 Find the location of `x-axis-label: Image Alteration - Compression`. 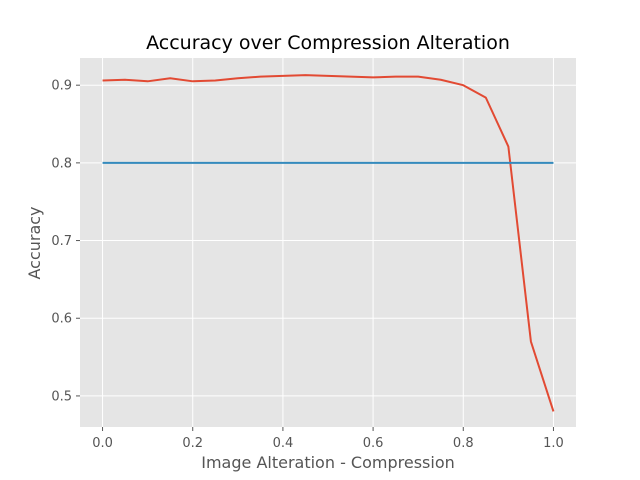

x-axis-label: Image Alteration - Compression is located at coordinates (328, 462).